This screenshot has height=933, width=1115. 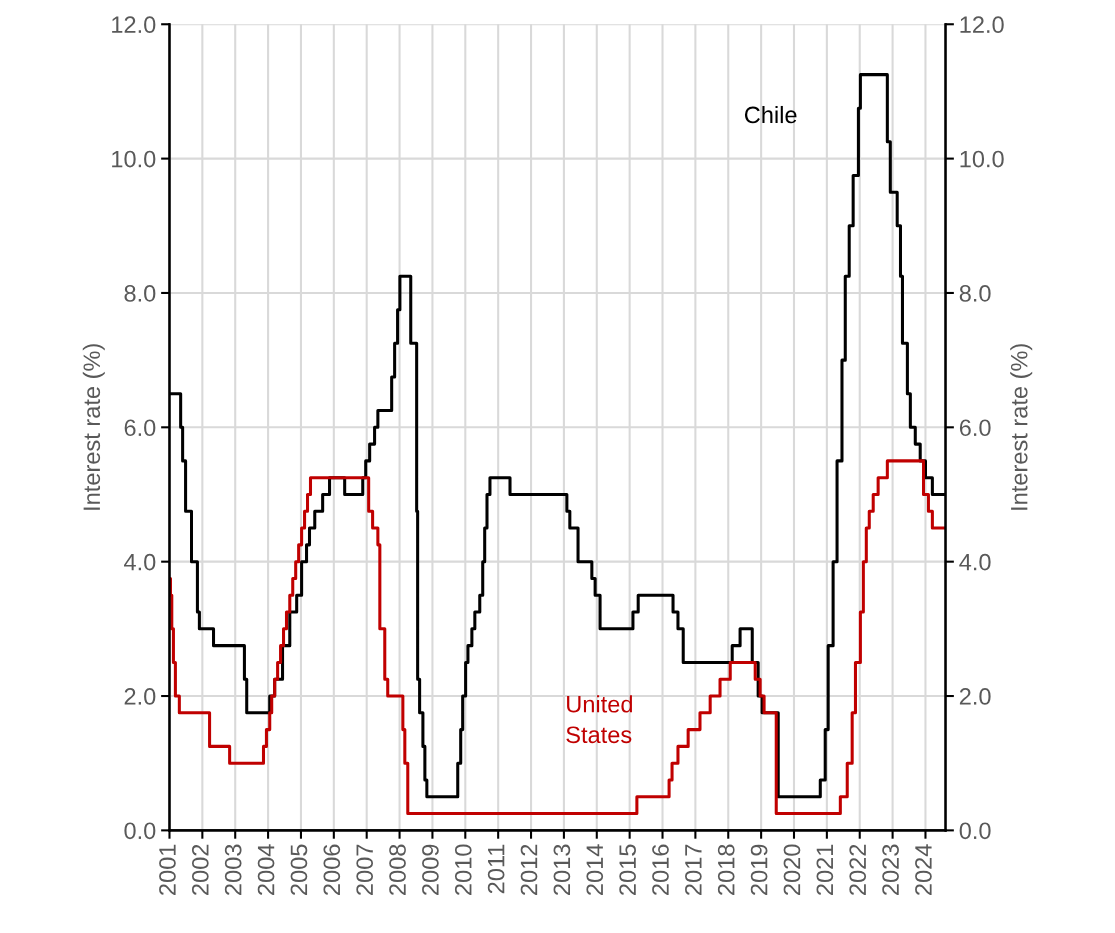 What do you see at coordinates (140, 831) in the screenshot?
I see `y-tick-label: 0.0` at bounding box center [140, 831].